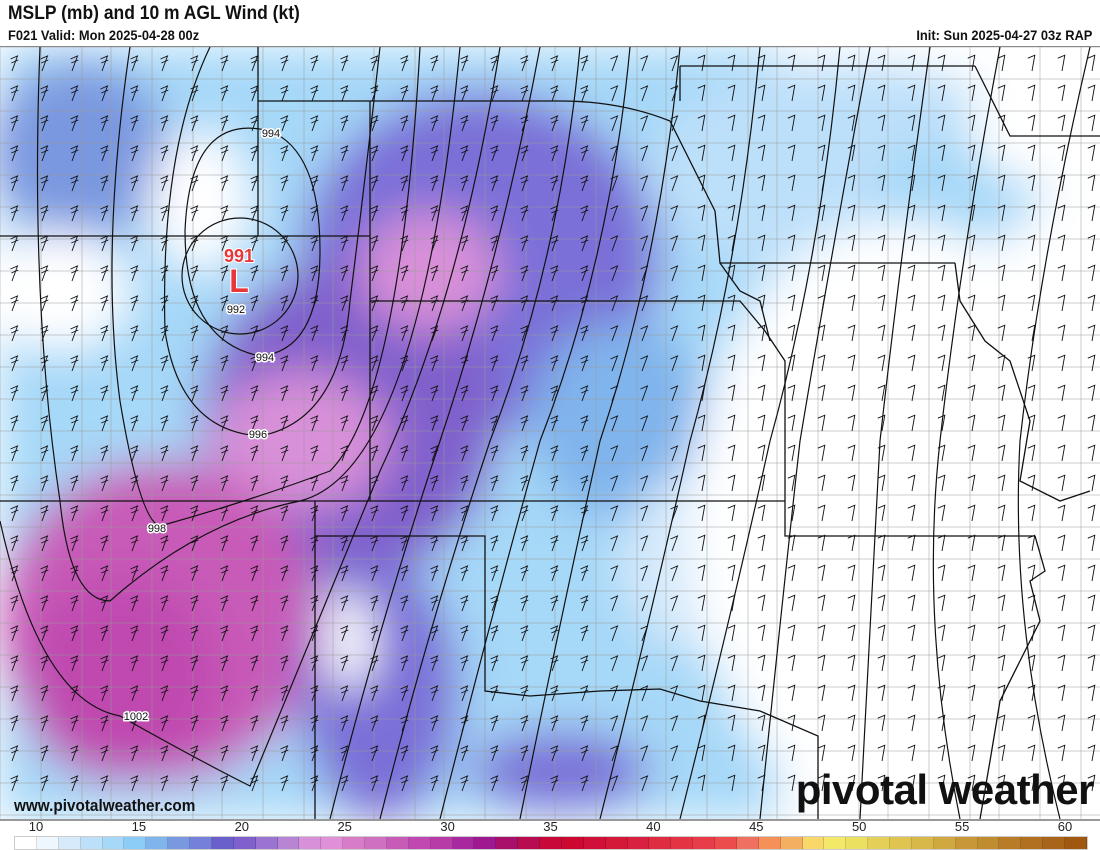 The width and height of the screenshot is (1100, 850). What do you see at coordinates (36, 826) in the screenshot?
I see `colorbar-tick-label: 10` at bounding box center [36, 826].